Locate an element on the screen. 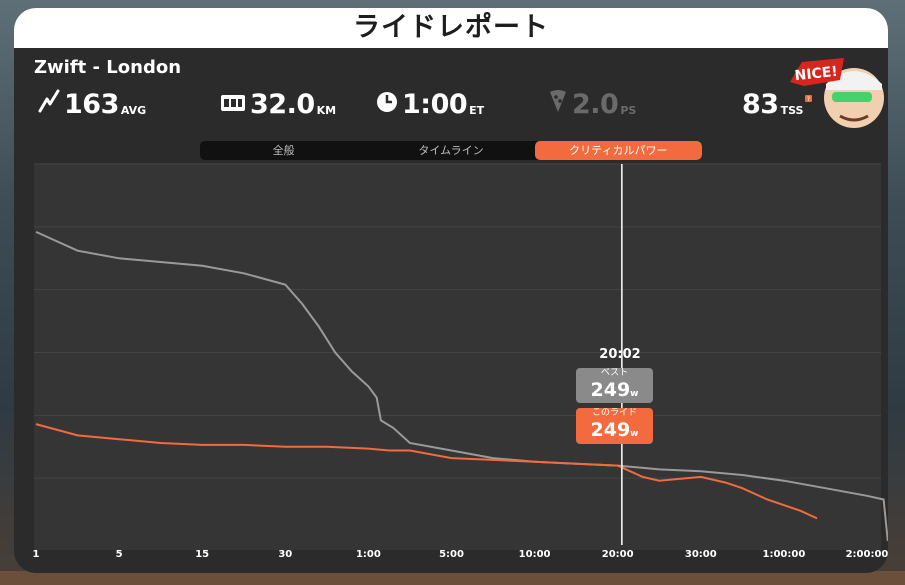  avg-power-value: 163 is located at coordinates (91, 104).